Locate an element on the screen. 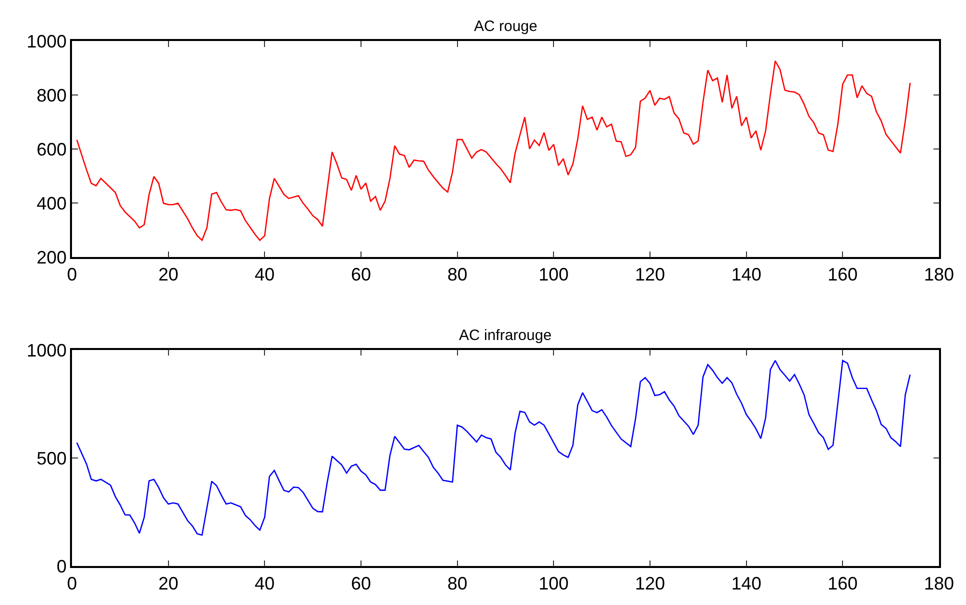 The height and width of the screenshot is (605, 966). chart-title: AC infrarouge is located at coordinates (505, 335).